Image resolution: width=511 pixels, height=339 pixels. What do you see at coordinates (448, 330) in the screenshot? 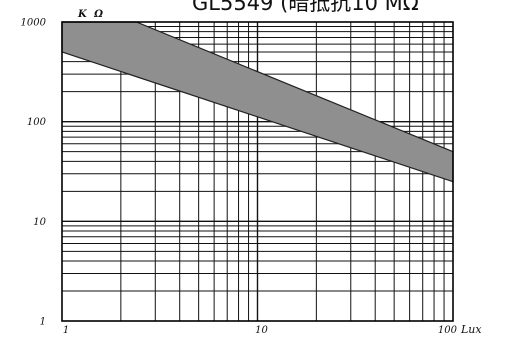
I see `x-tick-label: 100` at bounding box center [448, 330].